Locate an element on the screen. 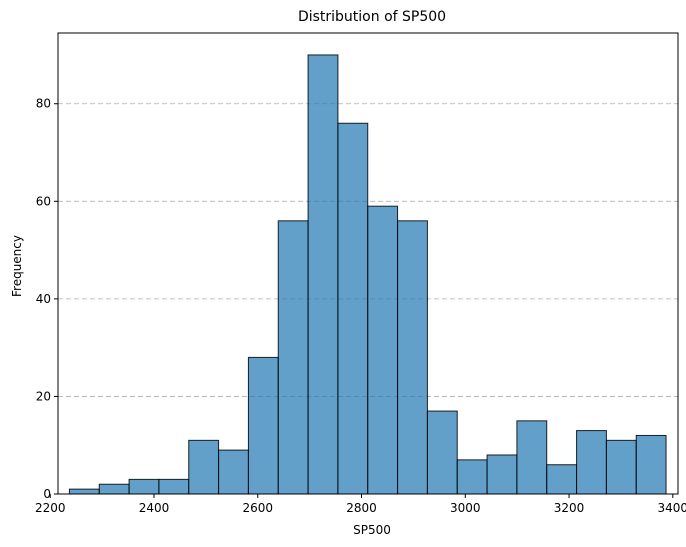  y-axis-label: Frequency is located at coordinates (17, 266).